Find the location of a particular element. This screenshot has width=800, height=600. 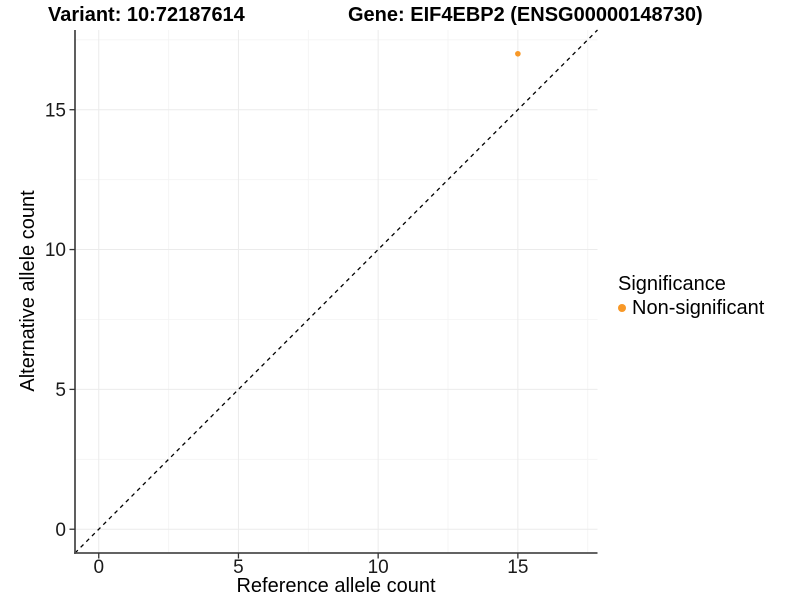

legend: Significance Non-significant is located at coordinates (691, 296).